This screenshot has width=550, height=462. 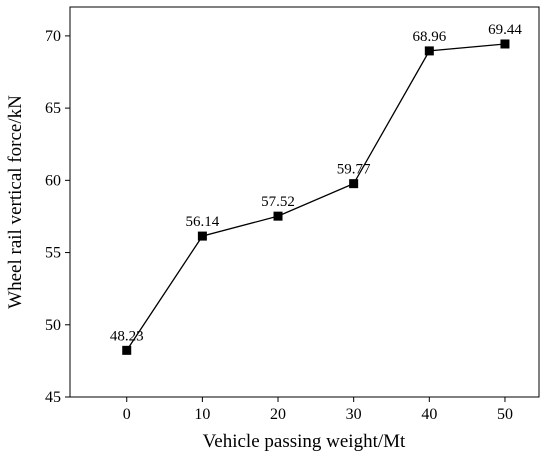 What do you see at coordinates (278, 414) in the screenshot?
I see `x-tick-label: 20` at bounding box center [278, 414].